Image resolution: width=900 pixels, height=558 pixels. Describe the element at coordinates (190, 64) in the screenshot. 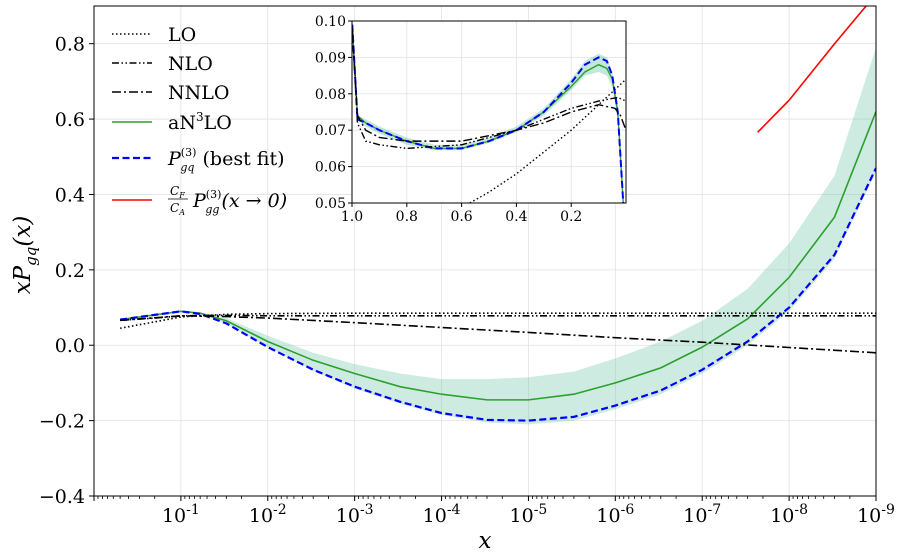

I see `legend-label-nlo: NLO` at that location.